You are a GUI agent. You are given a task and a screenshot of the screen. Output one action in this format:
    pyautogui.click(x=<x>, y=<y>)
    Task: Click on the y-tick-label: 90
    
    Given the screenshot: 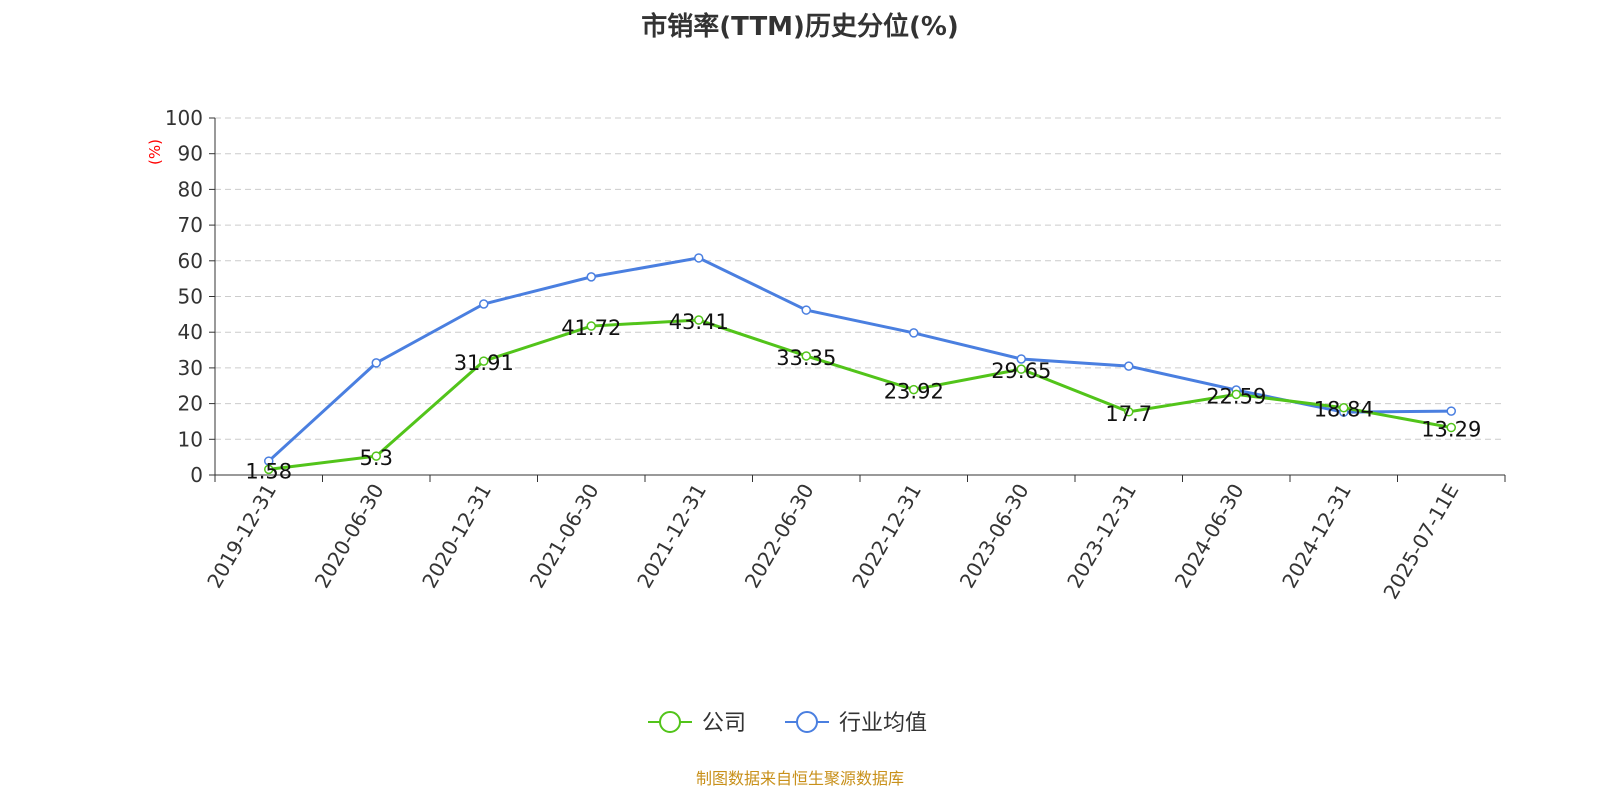 What is the action you would take?
    pyautogui.click(x=190, y=154)
    